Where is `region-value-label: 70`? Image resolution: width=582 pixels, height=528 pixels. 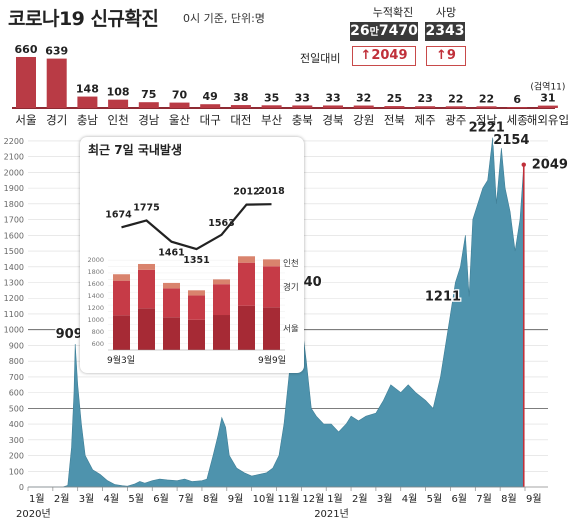 region-value-label: 70 is located at coordinates (180, 95).